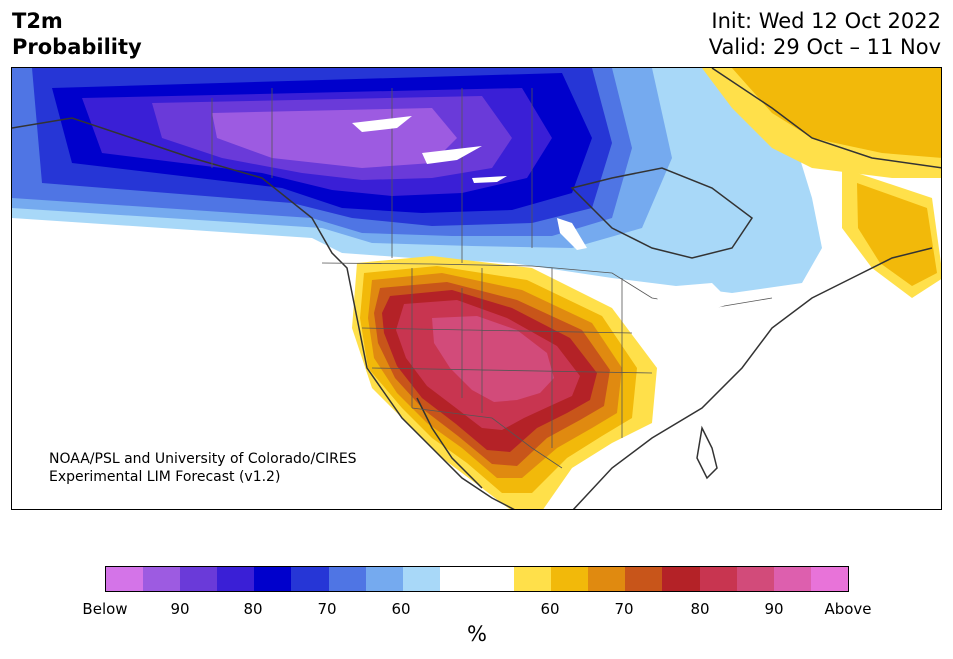 This screenshot has width=953, height=659. I want to click on colorbar-tick-label: Below, so click(105, 609).